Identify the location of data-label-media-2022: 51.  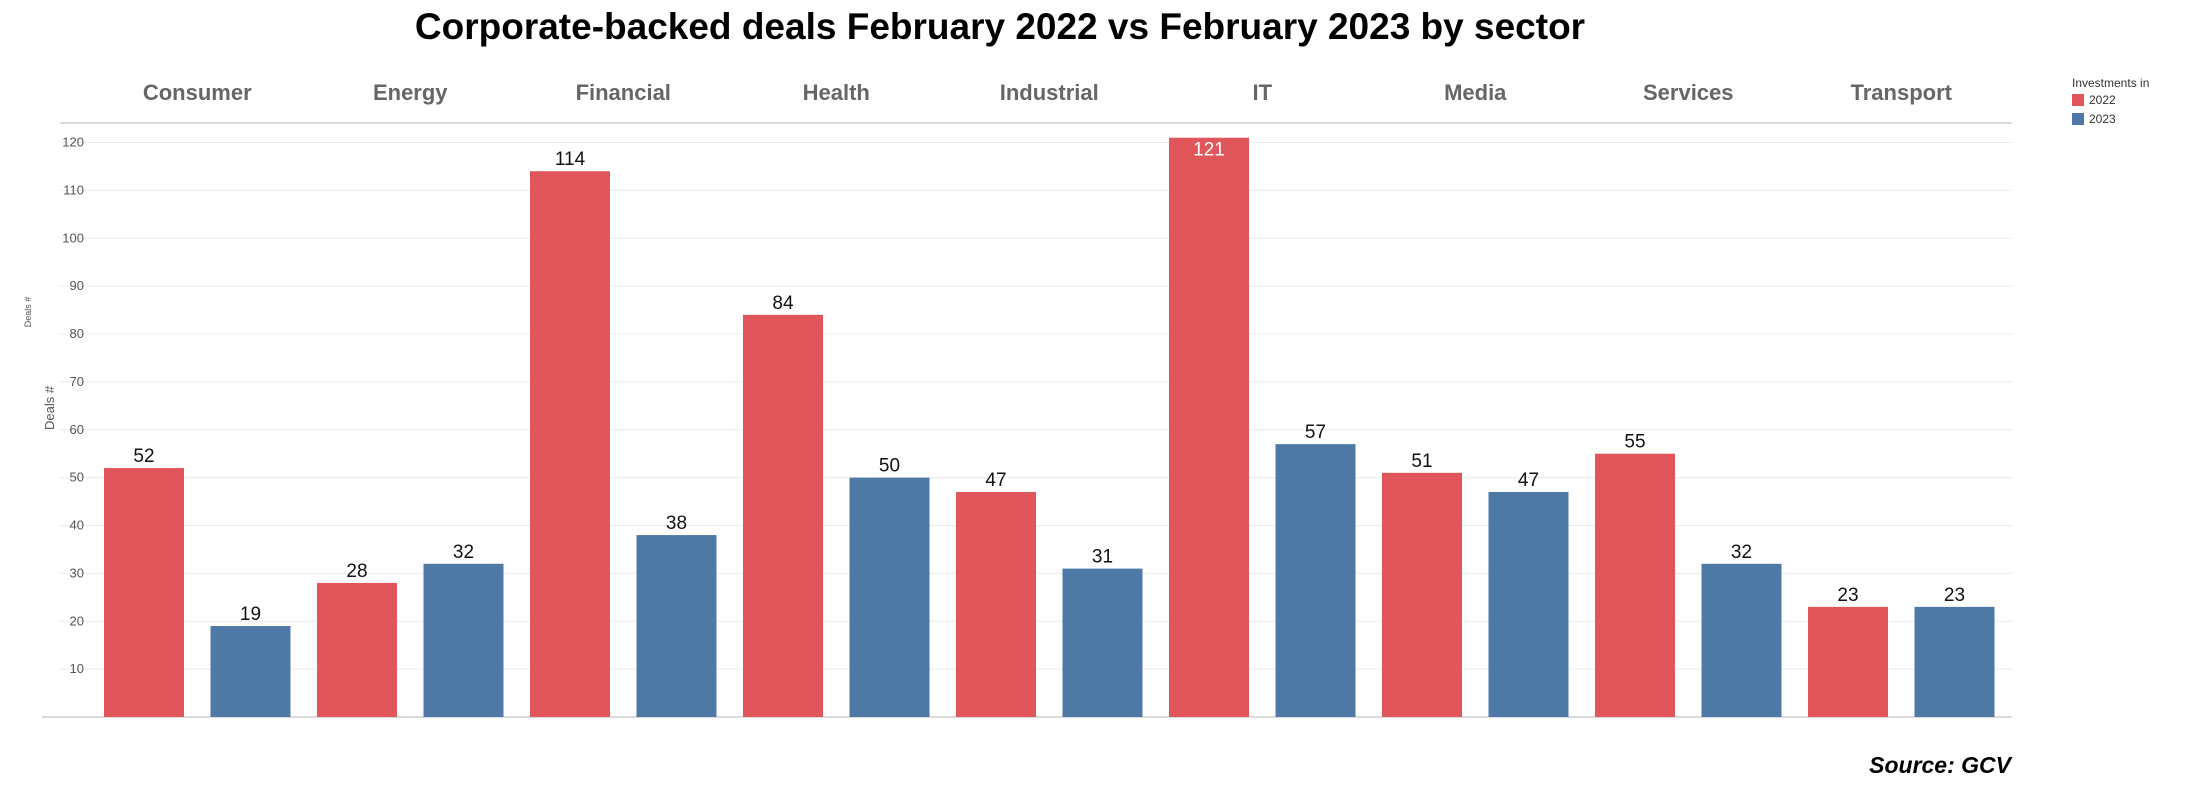
(1421, 461).